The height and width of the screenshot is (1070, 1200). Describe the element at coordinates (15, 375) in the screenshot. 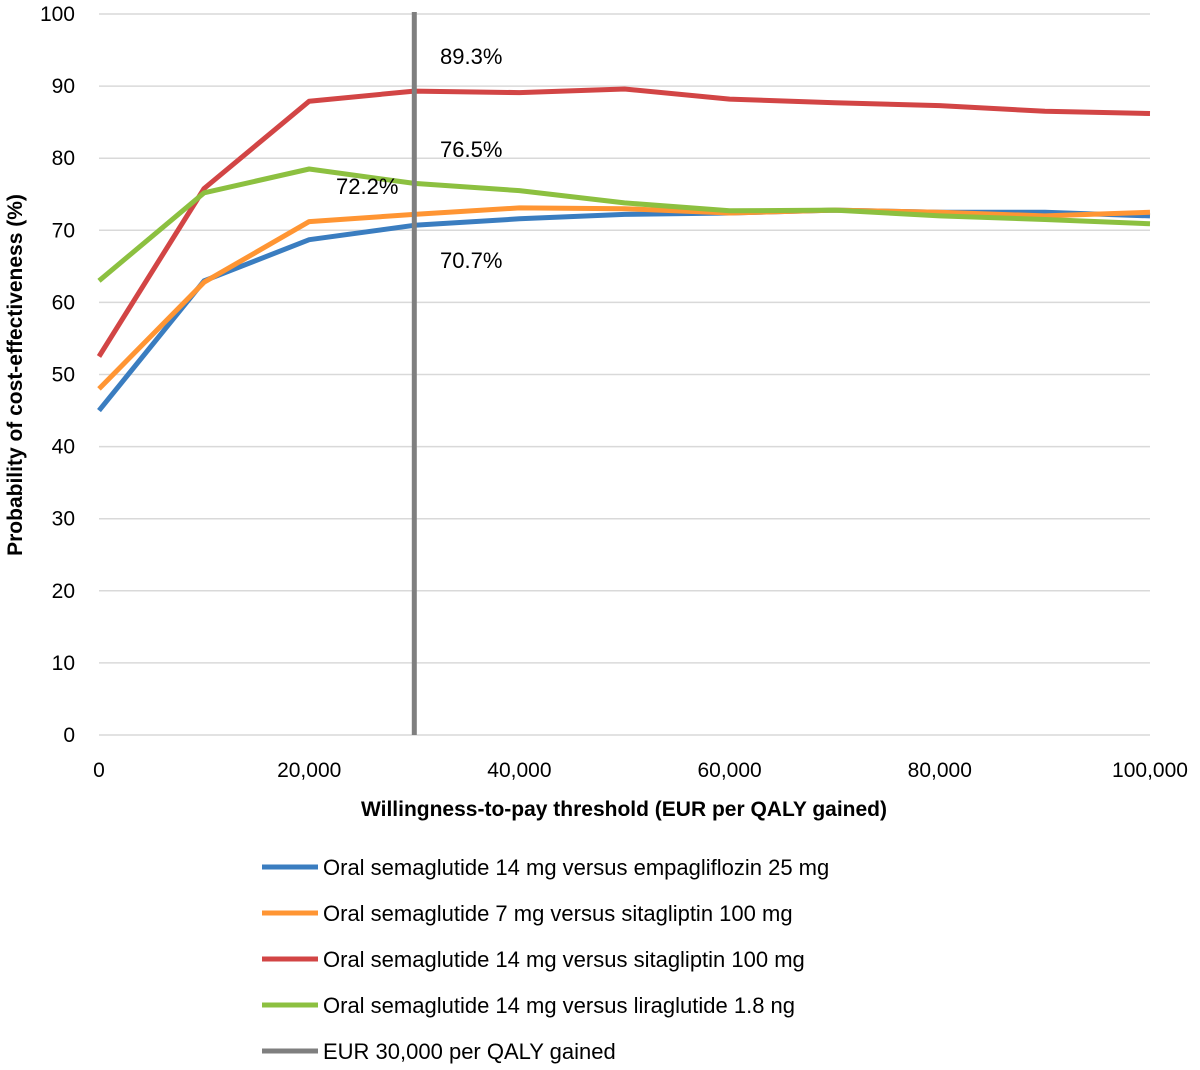

I see `y-axis-title: Probability of cost-effectiveness (%)` at that location.